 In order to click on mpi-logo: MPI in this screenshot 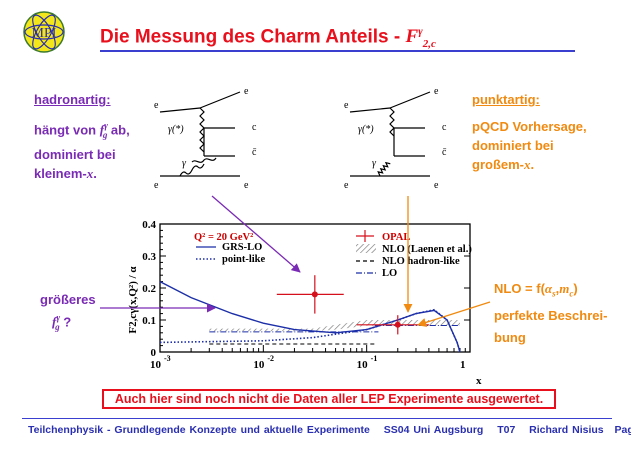, I will do `click(44, 32)`.